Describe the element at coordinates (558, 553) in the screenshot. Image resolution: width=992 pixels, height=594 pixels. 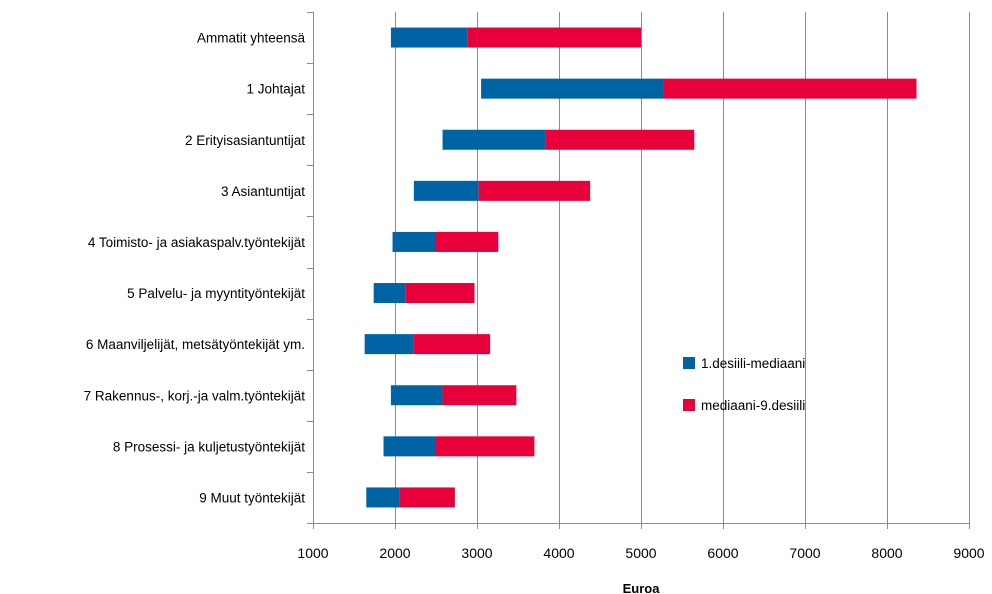
I see `x-tick-label: 4000` at that location.